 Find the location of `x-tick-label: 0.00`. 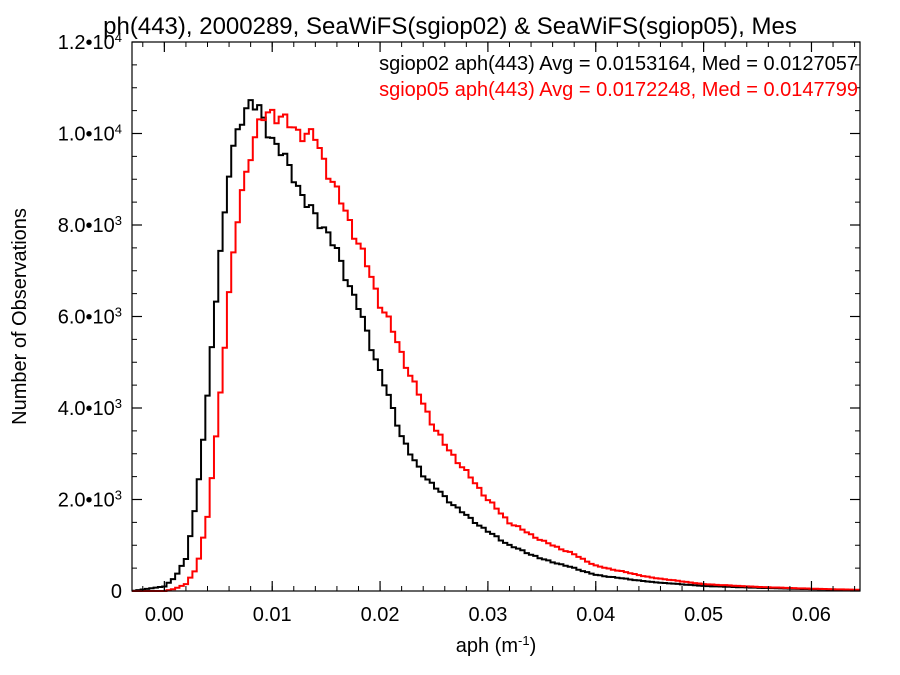

x-tick-label: 0.00 is located at coordinates (164, 615).